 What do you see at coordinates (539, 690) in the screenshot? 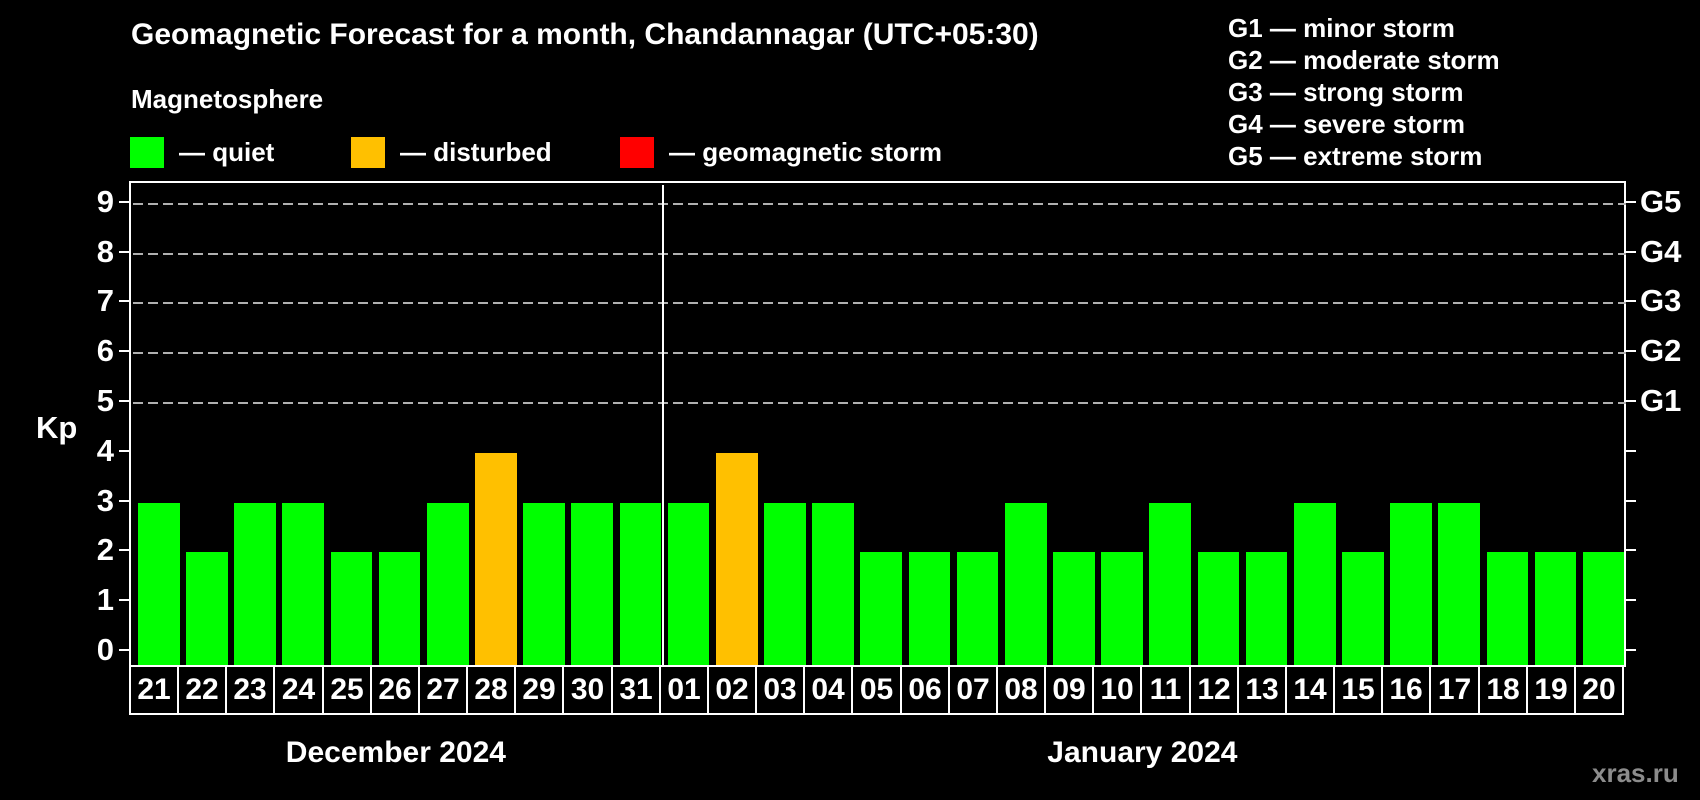
I see `day-label-box: 29` at bounding box center [539, 690].